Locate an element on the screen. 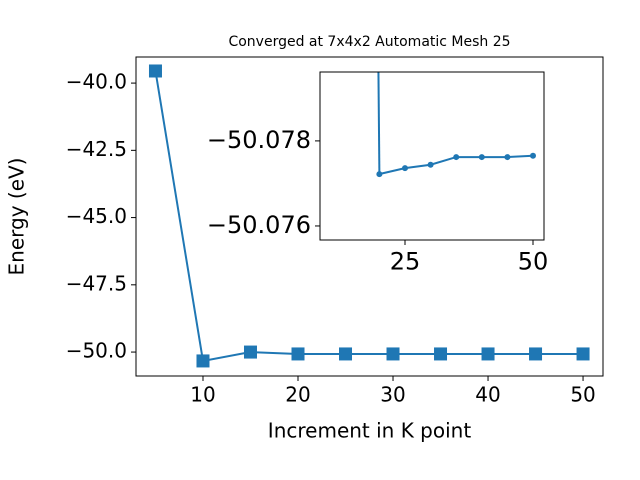  x-tick-label: 30 is located at coordinates (392, 395).